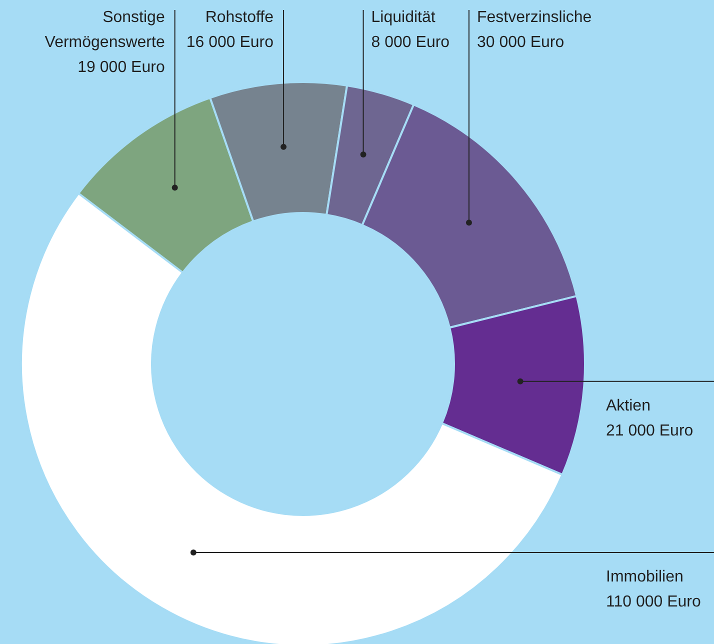  What do you see at coordinates (650, 431) in the screenshot?
I see `data-label: 21 000 Euro` at bounding box center [650, 431].